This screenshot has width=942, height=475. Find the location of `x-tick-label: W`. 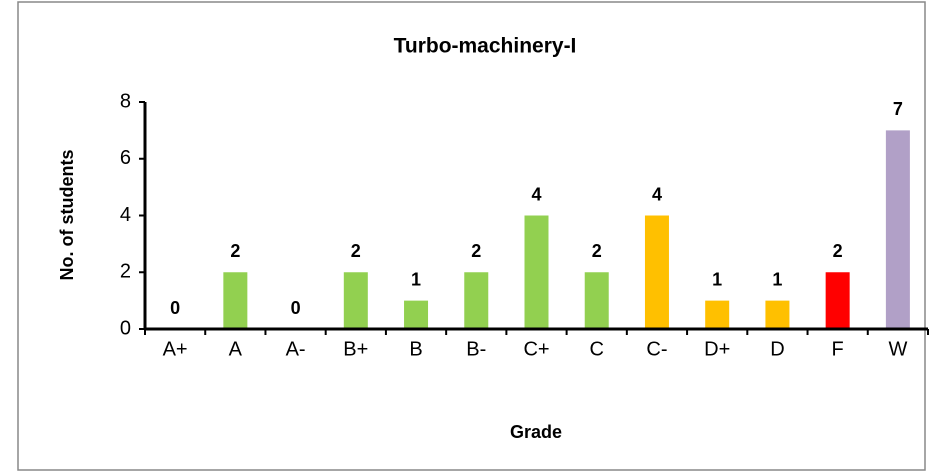

x-tick-label: W is located at coordinates (897, 349).